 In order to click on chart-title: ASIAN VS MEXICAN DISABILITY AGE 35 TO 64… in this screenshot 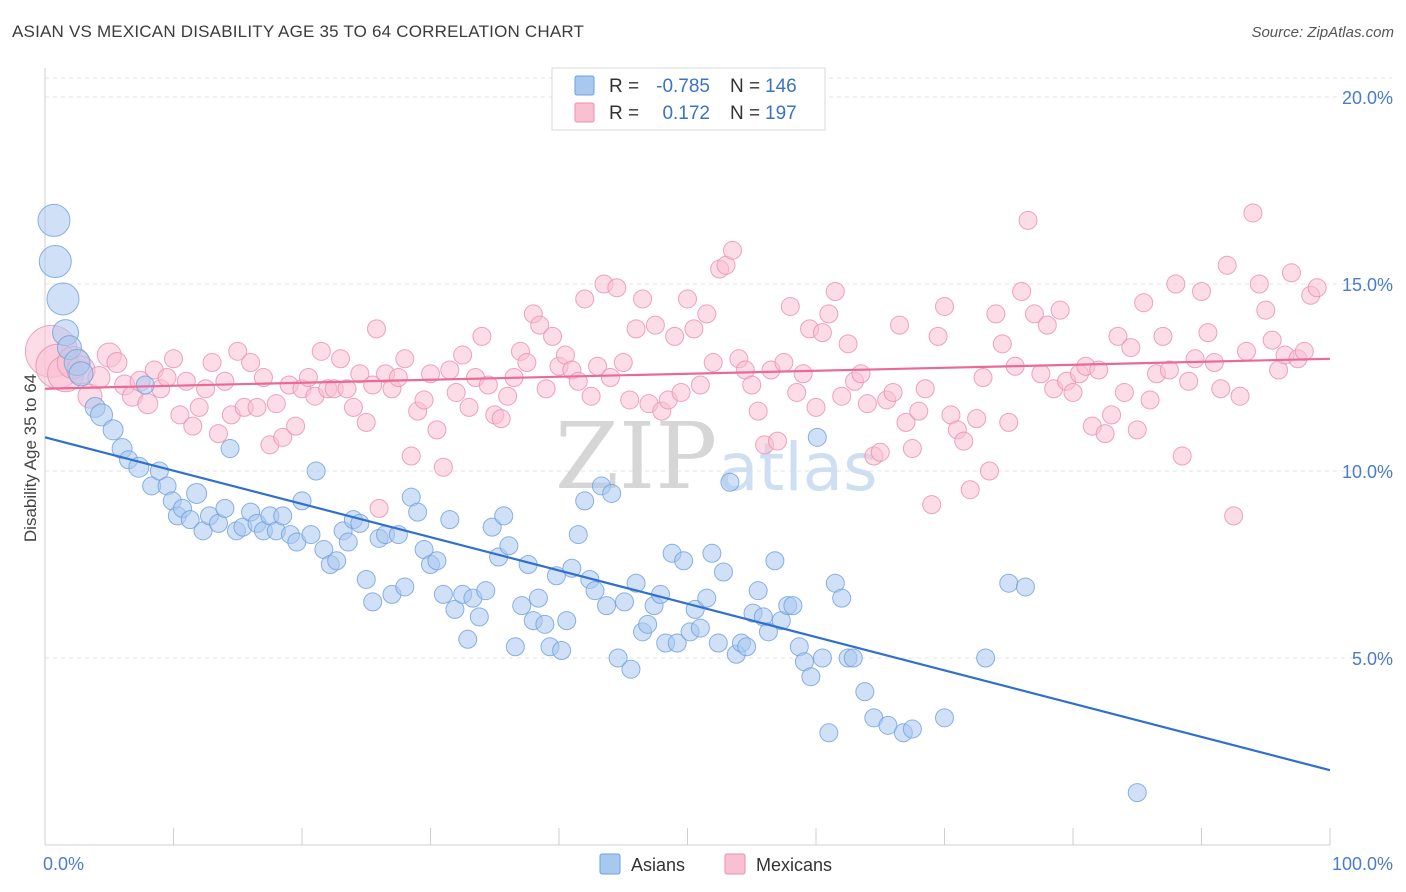, I will do `click(298, 31)`.